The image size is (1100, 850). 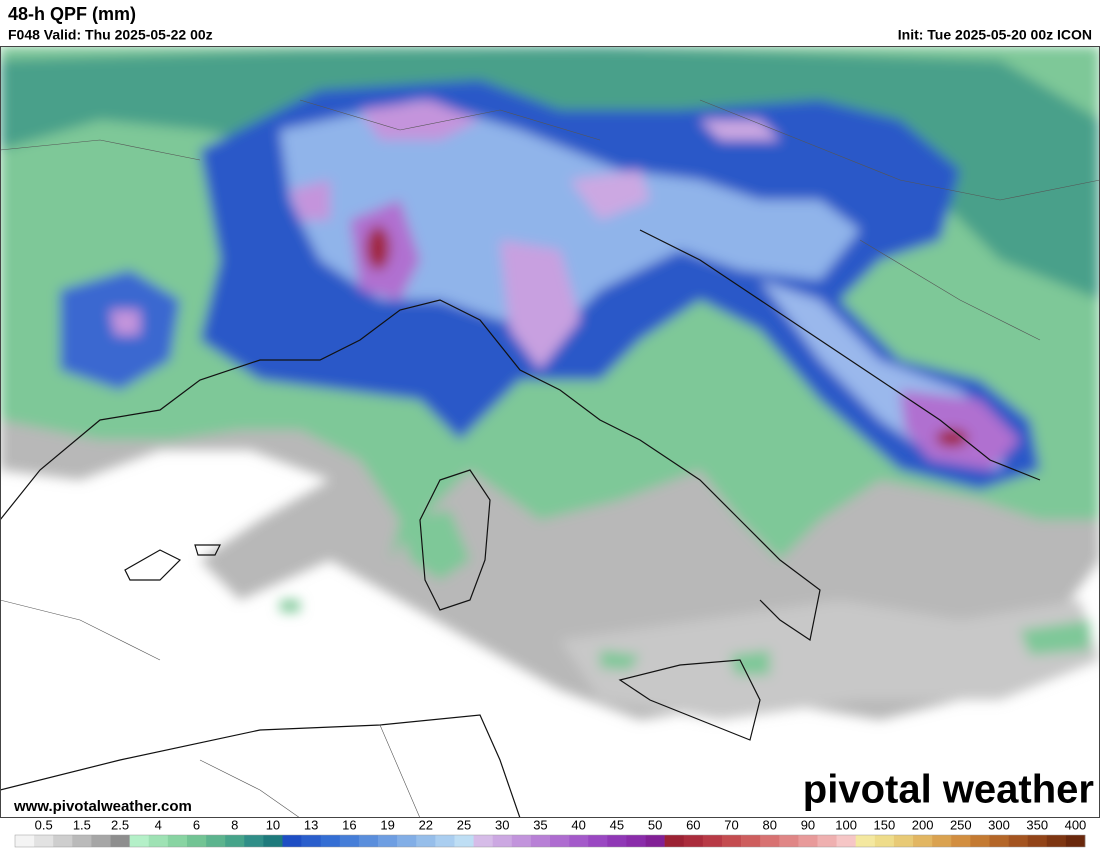 I want to click on colorbar-label: 0.5, so click(x=44, y=824).